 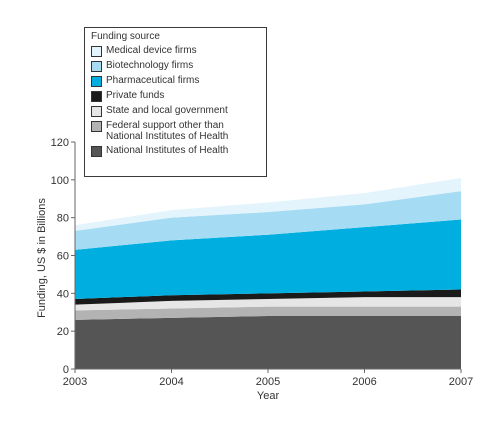 I want to click on y-axis-label: Funding, US $ in Billions, so click(x=42, y=258).